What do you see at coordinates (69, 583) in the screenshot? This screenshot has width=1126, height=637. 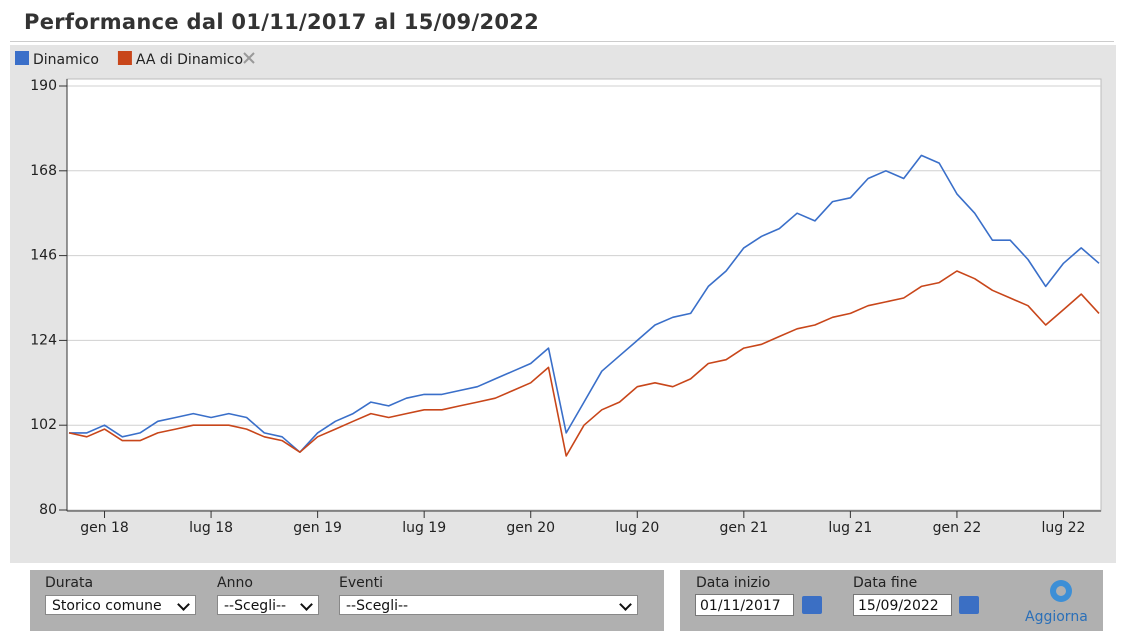 I see `label: Durata` at bounding box center [69, 583].